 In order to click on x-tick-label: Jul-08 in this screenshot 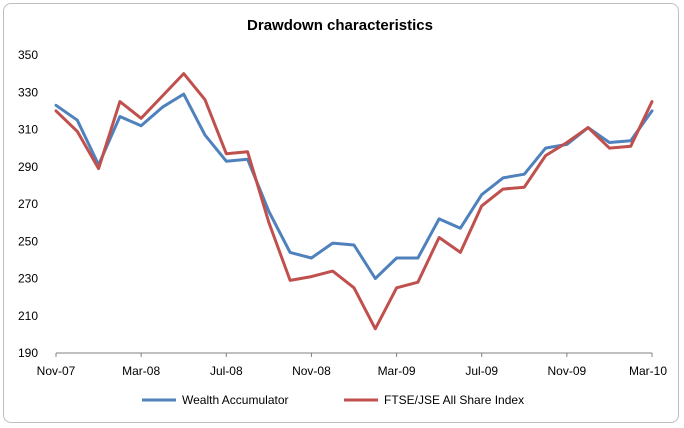, I will do `click(226, 371)`.